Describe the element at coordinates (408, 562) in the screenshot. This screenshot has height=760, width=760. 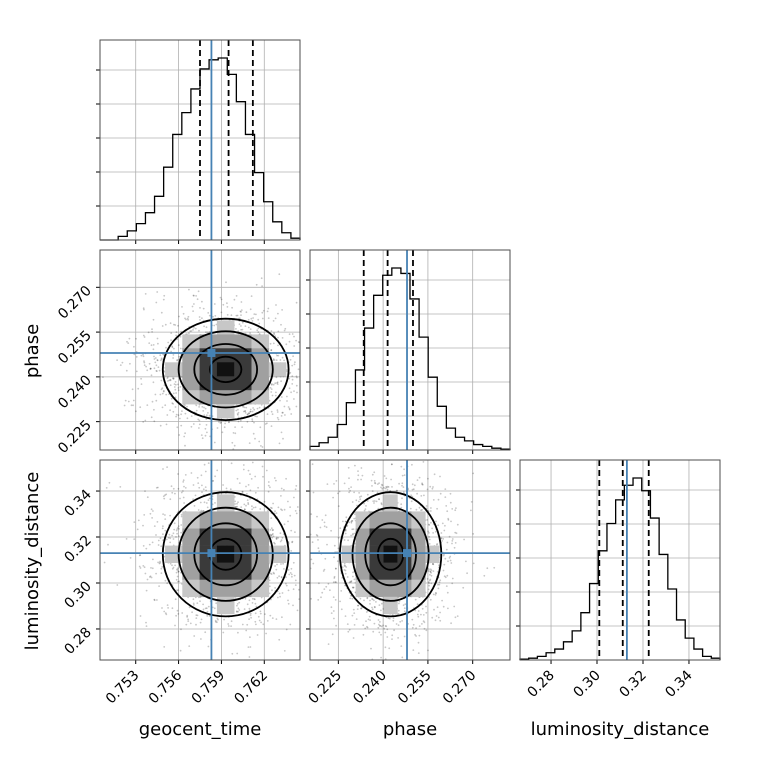
I see `panel-content` at that location.